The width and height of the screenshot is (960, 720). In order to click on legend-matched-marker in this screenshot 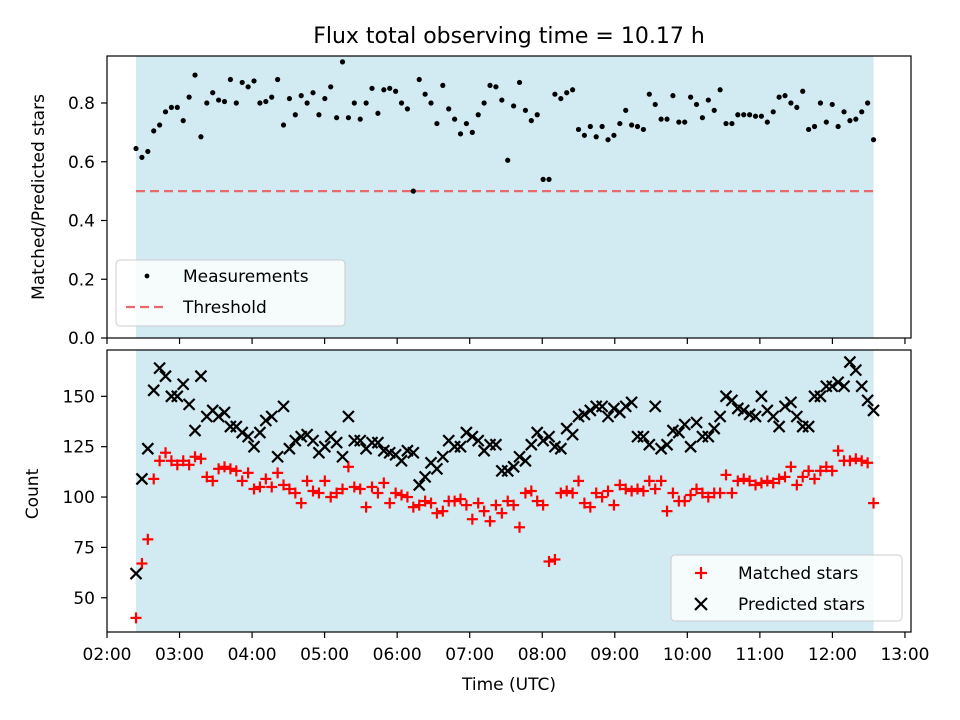, I will do `click(701, 573)`.